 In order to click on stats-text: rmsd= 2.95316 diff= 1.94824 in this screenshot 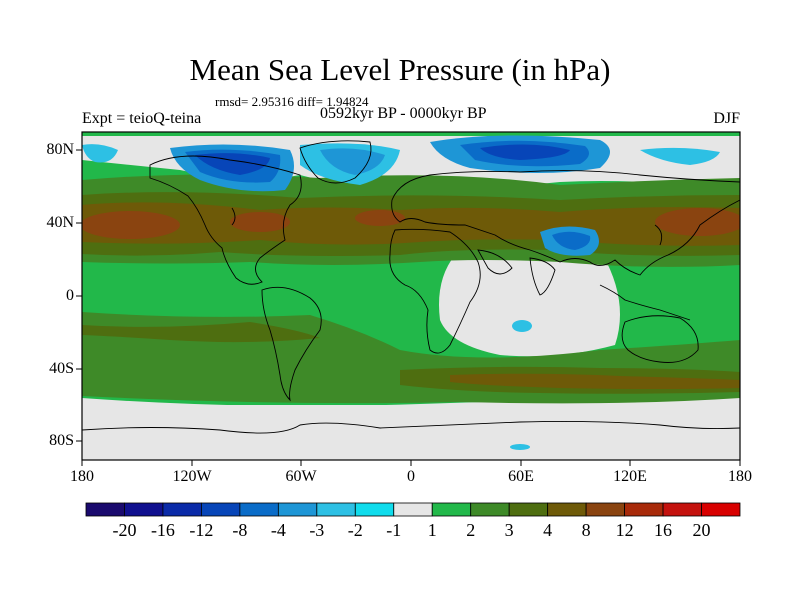, I will do `click(292, 101)`.